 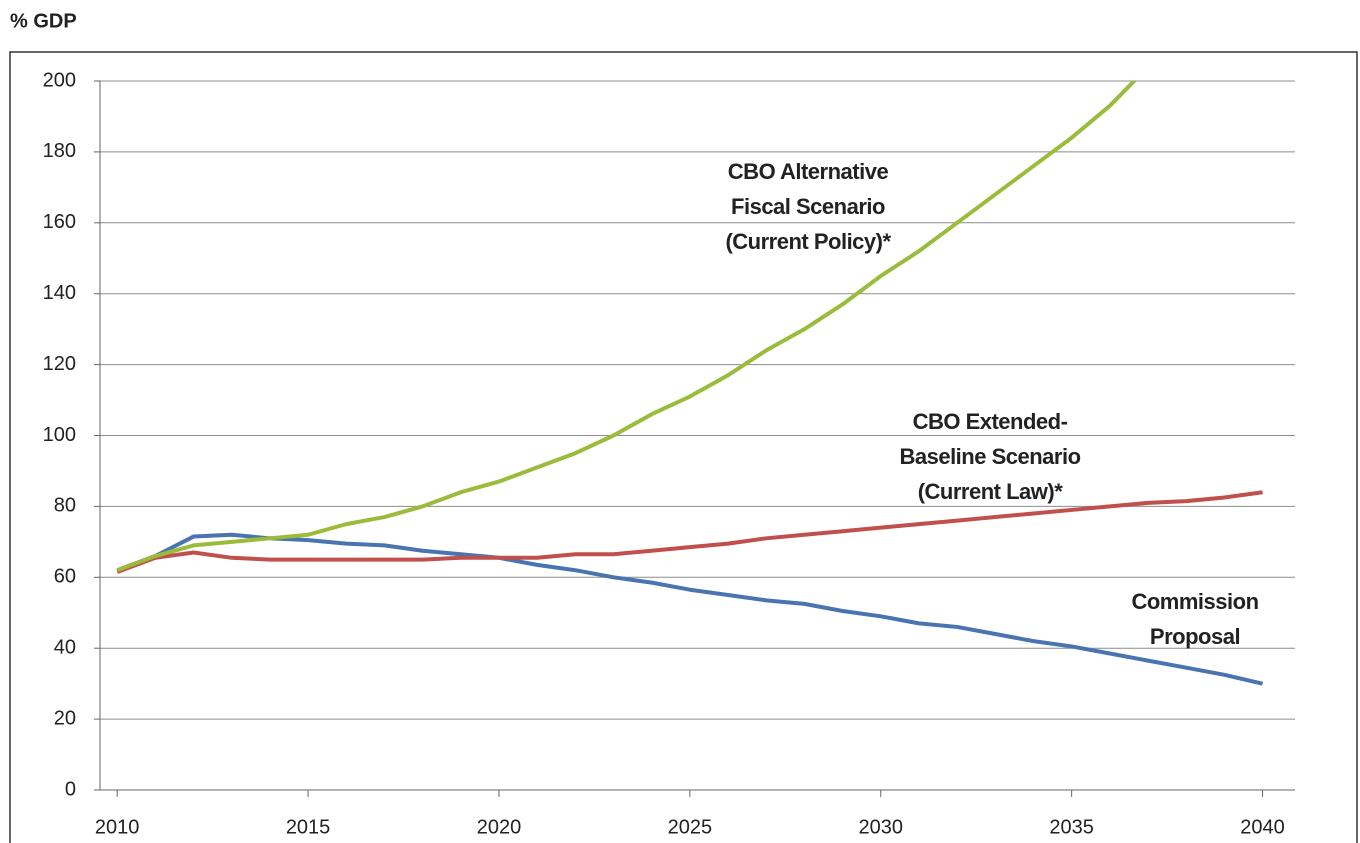 What do you see at coordinates (689, 532) in the screenshot?
I see `series-line` at bounding box center [689, 532].